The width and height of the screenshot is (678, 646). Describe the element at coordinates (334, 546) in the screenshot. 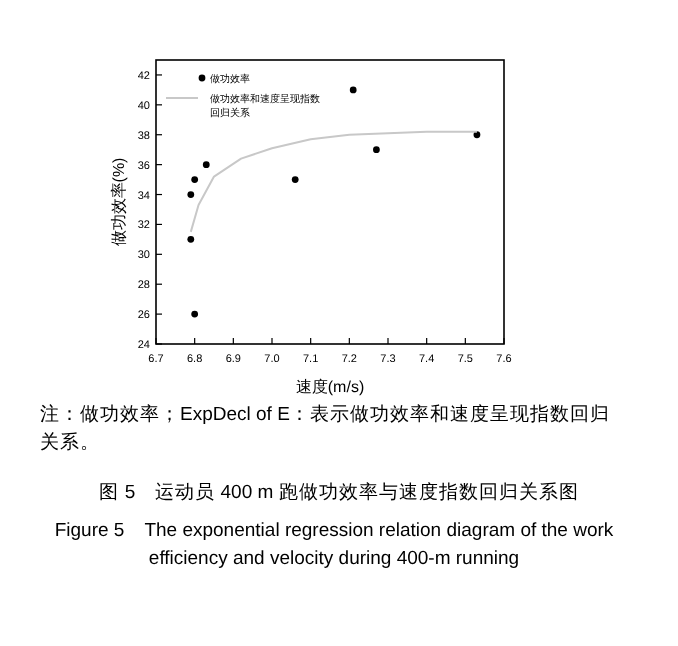

I see `text: Figure 5 The exponential regression relation diagram of the work efficiency and velocity during 400-m running` at that location.